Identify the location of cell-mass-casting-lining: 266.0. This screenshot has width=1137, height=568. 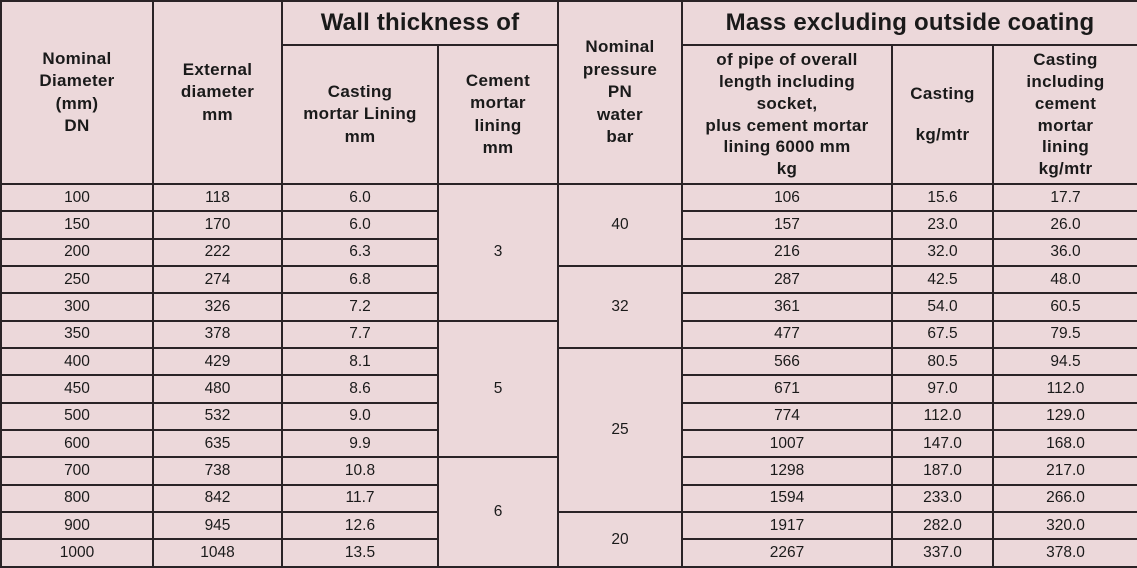
(1064, 498).